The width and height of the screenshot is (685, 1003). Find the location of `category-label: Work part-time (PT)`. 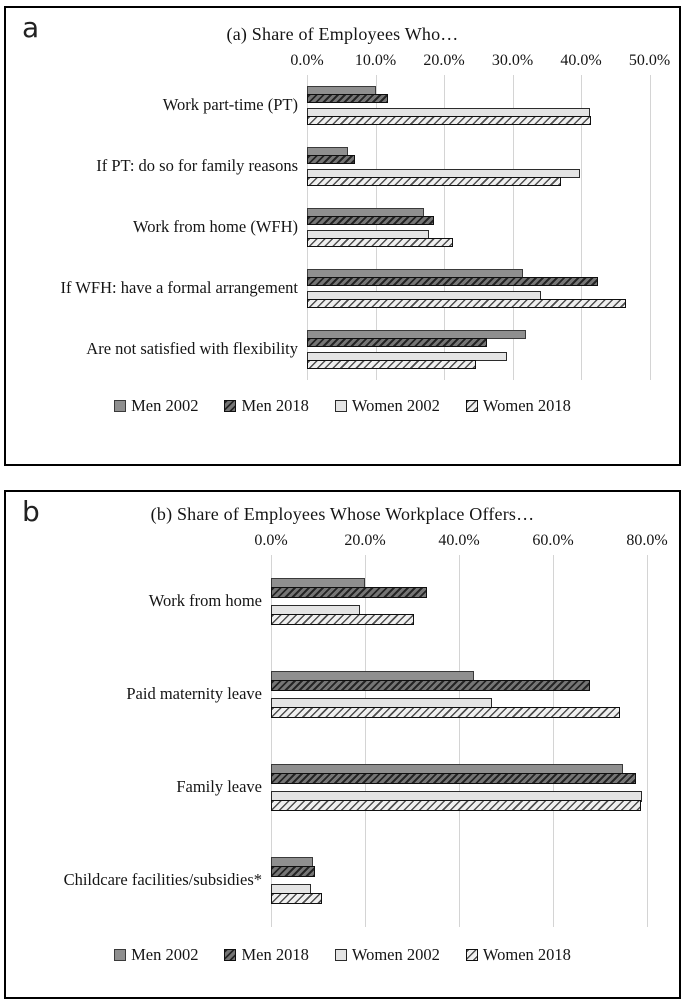

category-label: Work part-time (PT) is located at coordinates (230, 105).